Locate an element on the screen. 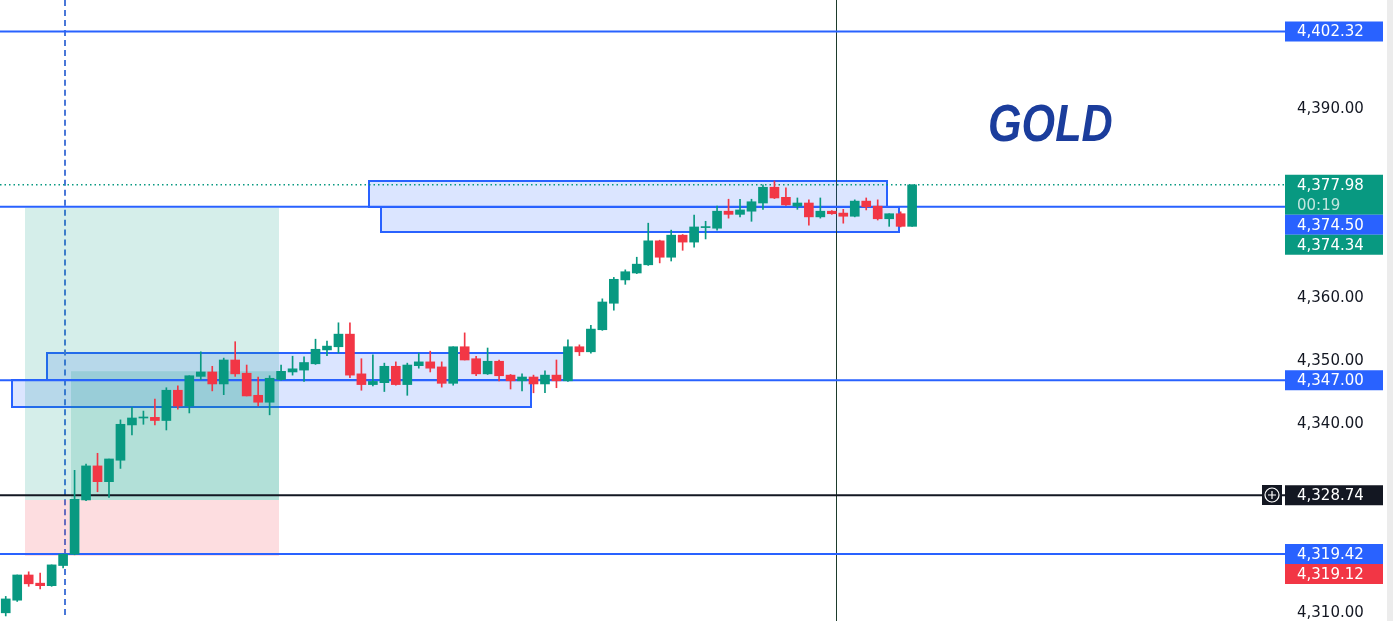 The height and width of the screenshot is (621, 1393). ref-line-label: 4,328.74 is located at coordinates (1330, 495).